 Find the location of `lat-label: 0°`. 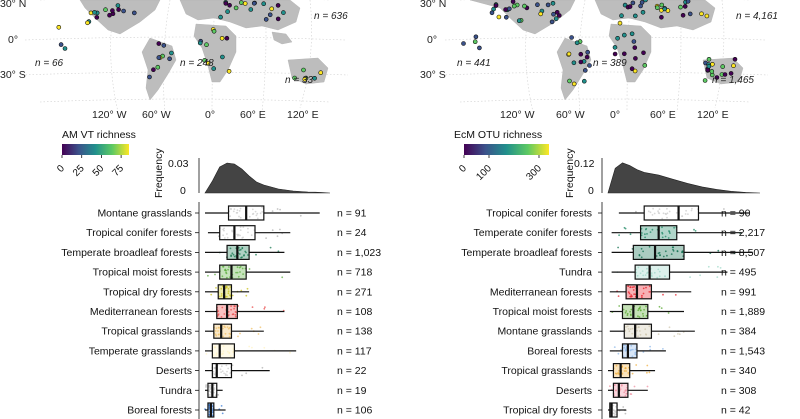

lat-label: 0° is located at coordinates (13, 40).